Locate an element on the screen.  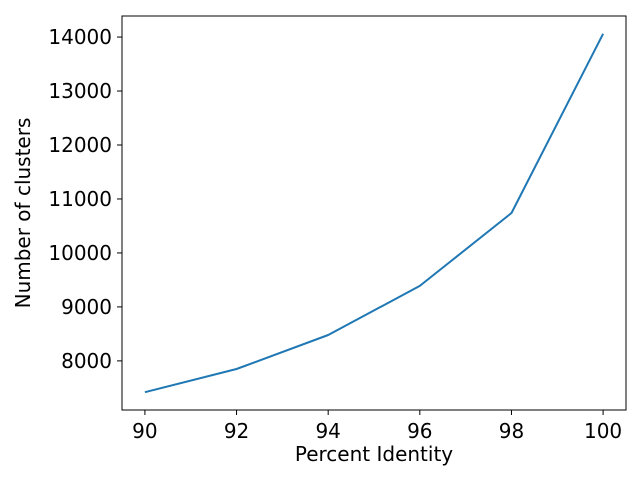
x-tick-label: 98 is located at coordinates (511, 431).